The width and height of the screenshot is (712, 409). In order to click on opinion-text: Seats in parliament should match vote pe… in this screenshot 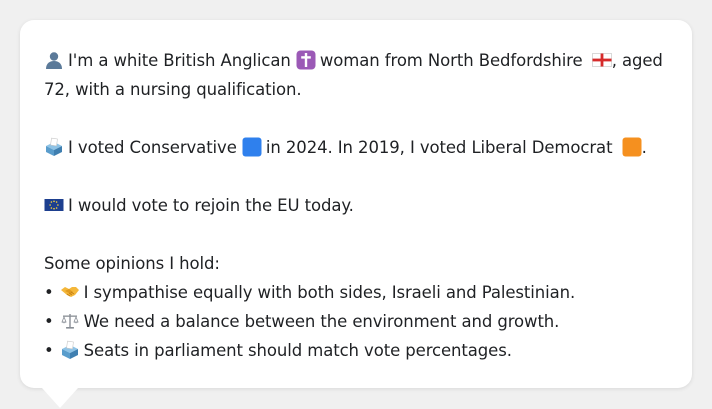, I will do `click(297, 350)`.